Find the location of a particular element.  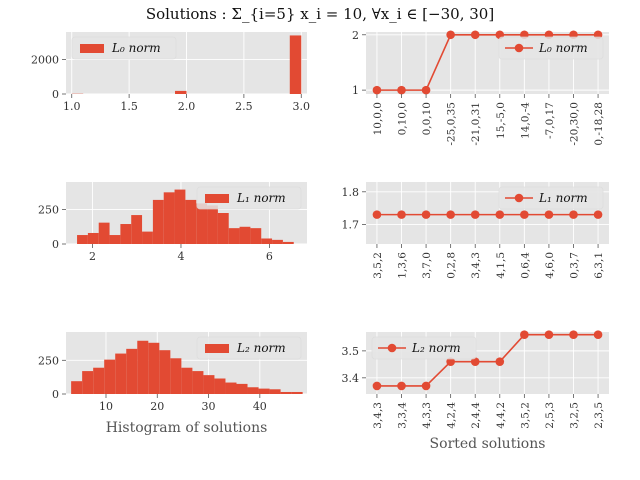

y-tick-label: 250 is located at coordinates (48, 210).